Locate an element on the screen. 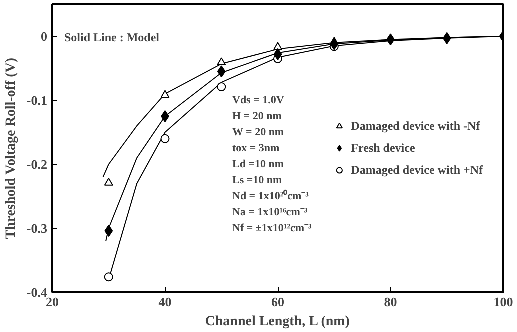 This screenshot has width=517, height=332. y-tick-label: 0 is located at coordinates (44, 36).